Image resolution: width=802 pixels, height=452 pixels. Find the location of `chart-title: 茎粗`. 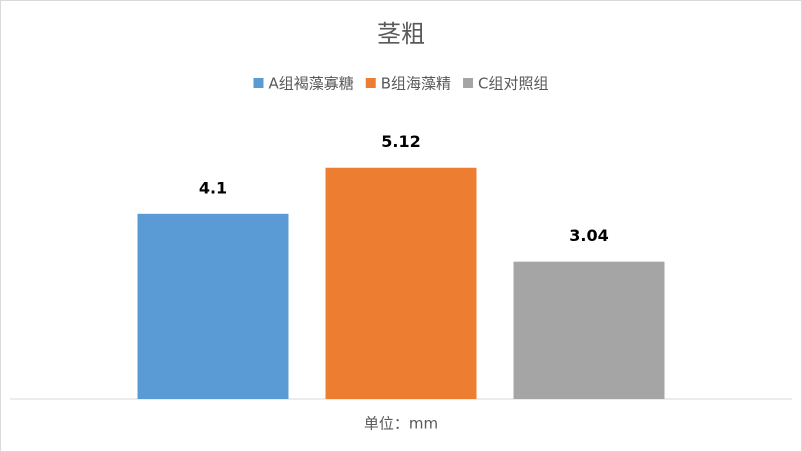

chart-title: 茎粗 is located at coordinates (401, 34).